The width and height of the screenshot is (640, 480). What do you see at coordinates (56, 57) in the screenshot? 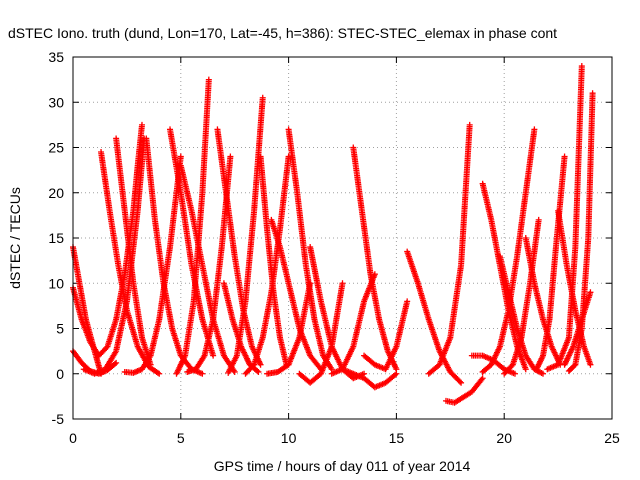
I see `y-tick-label: 35` at bounding box center [56, 57].